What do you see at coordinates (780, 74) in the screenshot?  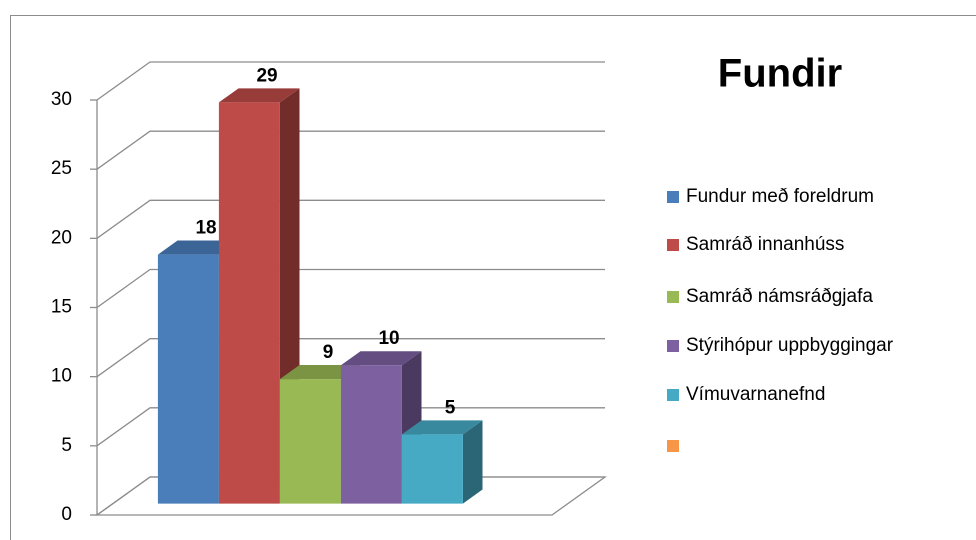 I see `chart-title: Fundir` at bounding box center [780, 74].